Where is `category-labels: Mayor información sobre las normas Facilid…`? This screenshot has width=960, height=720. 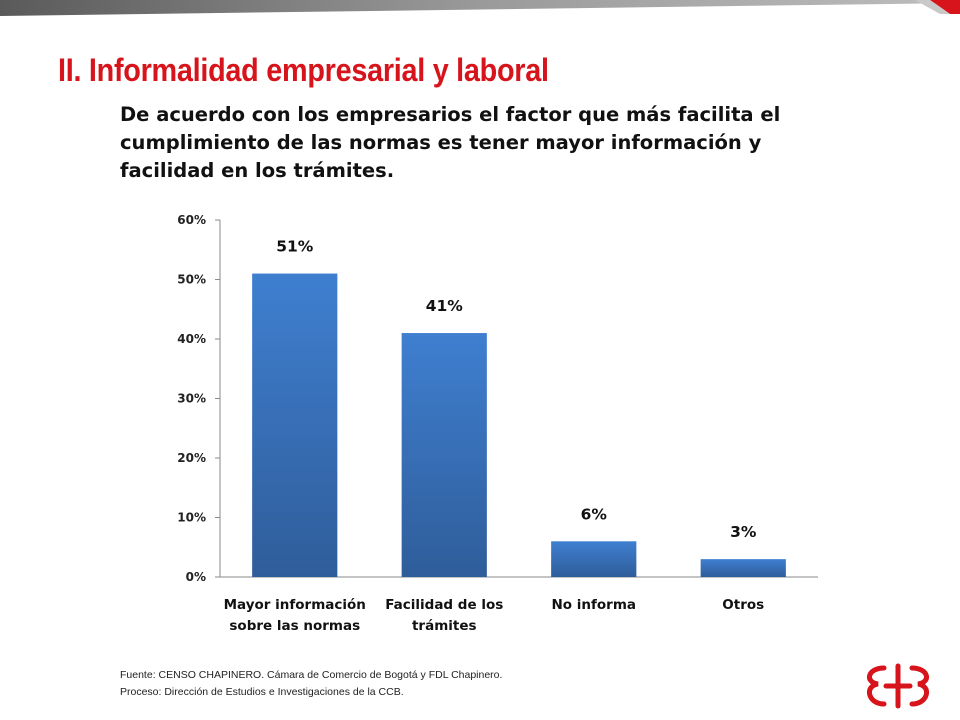
category-labels: Mayor información sobre las normas Facilid… is located at coordinates (494, 615).